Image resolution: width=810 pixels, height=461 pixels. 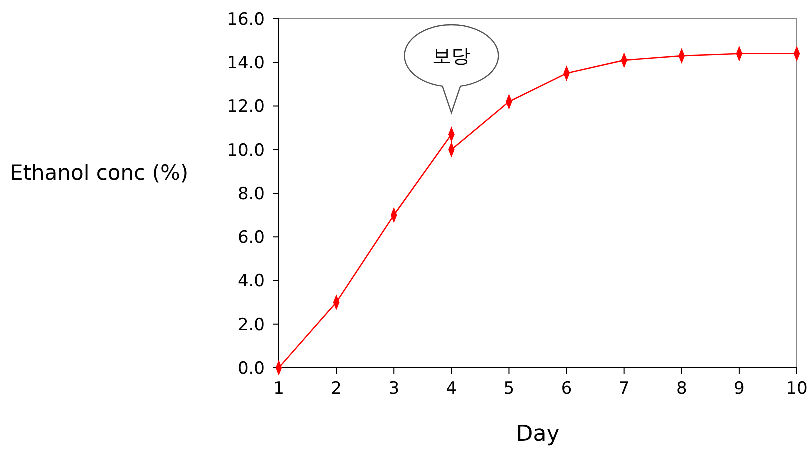 I want to click on x-tick-label: 1, so click(x=279, y=389).